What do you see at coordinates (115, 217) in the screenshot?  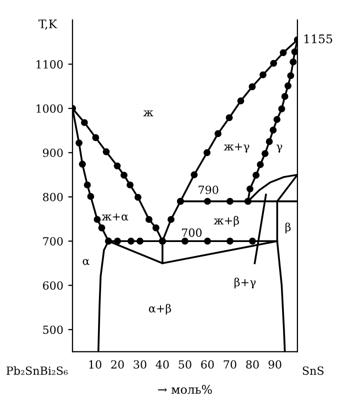 I see `annotation: ж+α` at bounding box center [115, 217].